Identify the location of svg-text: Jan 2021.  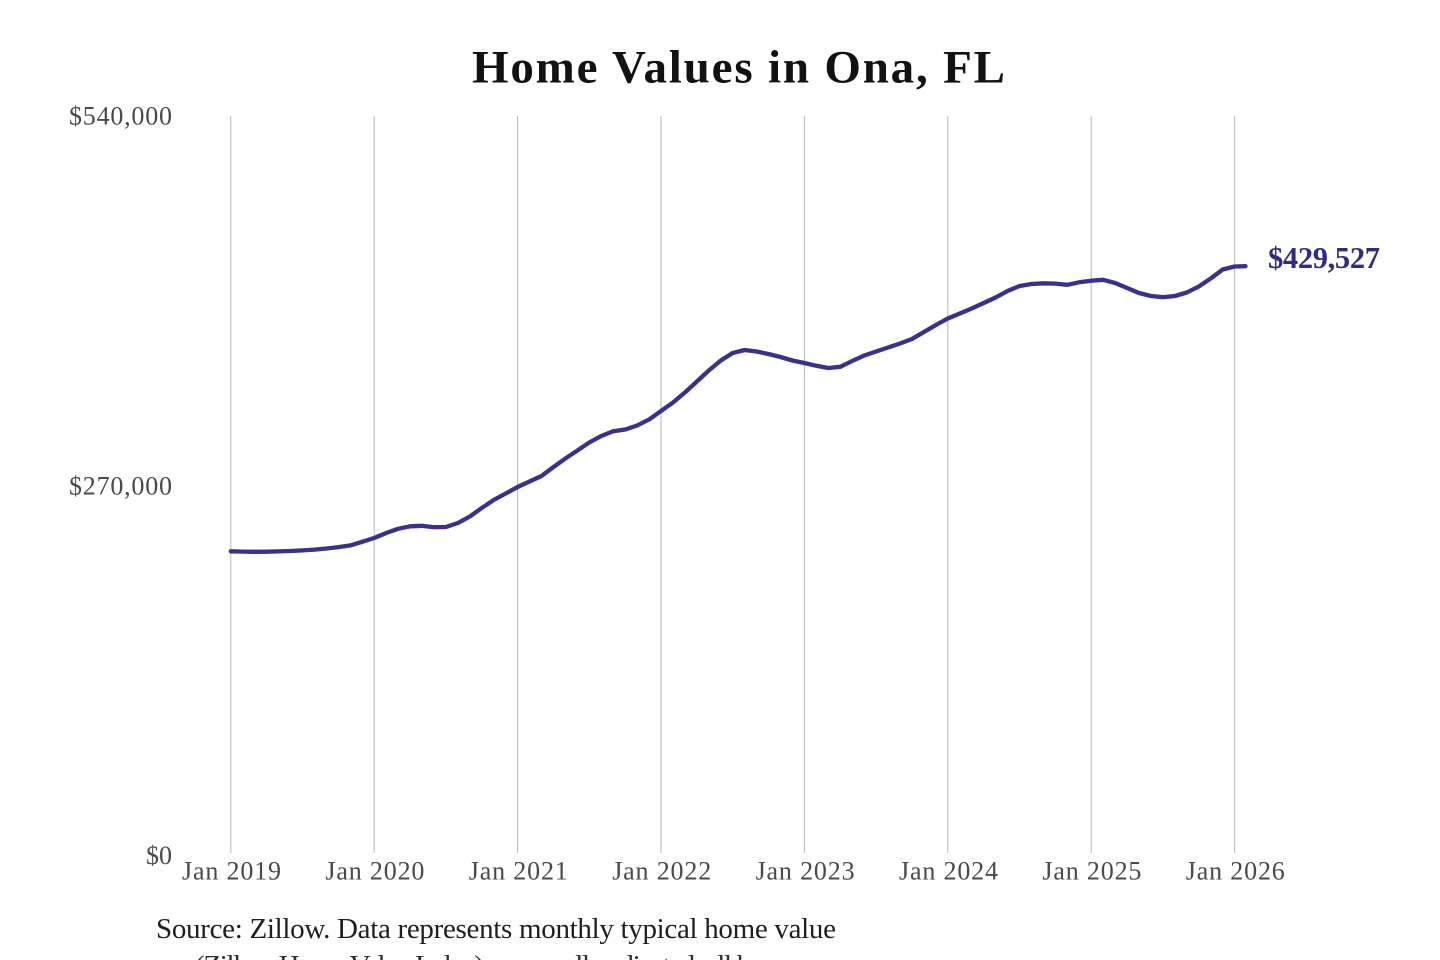
(518, 871).